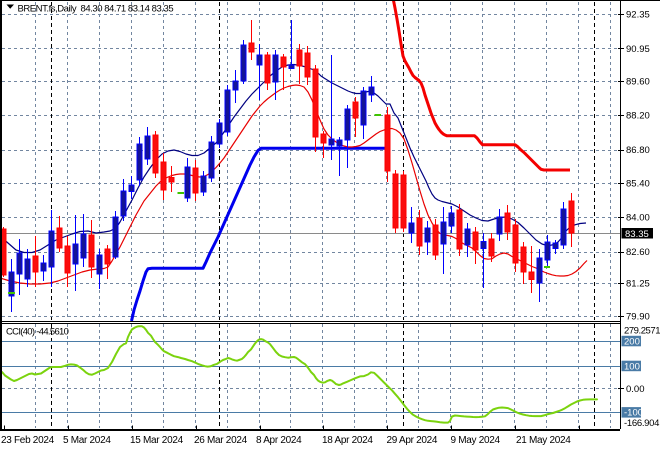  I want to click on svg-text: 0.00, so click(635, 389).